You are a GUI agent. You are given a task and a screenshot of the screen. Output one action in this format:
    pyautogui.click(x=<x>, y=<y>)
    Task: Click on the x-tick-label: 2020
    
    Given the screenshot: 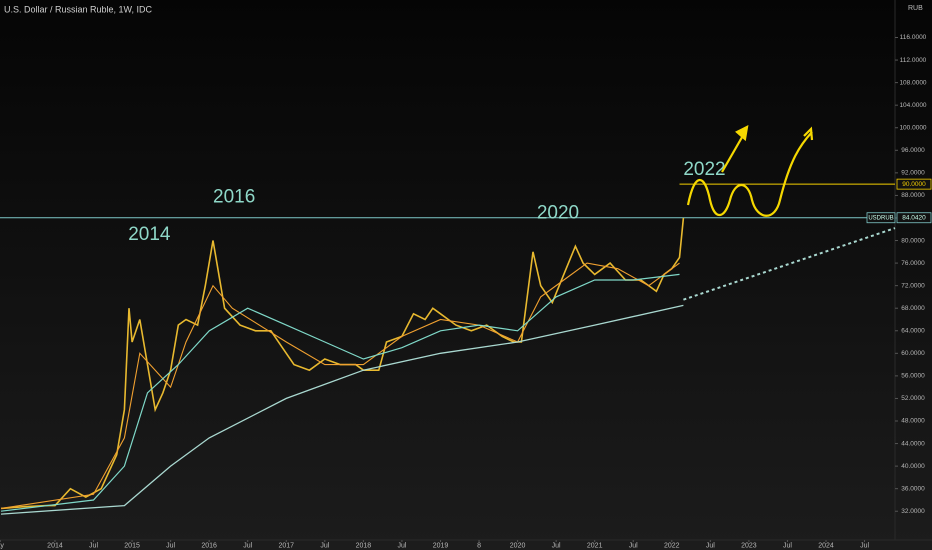 What is the action you would take?
    pyautogui.click(x=518, y=545)
    